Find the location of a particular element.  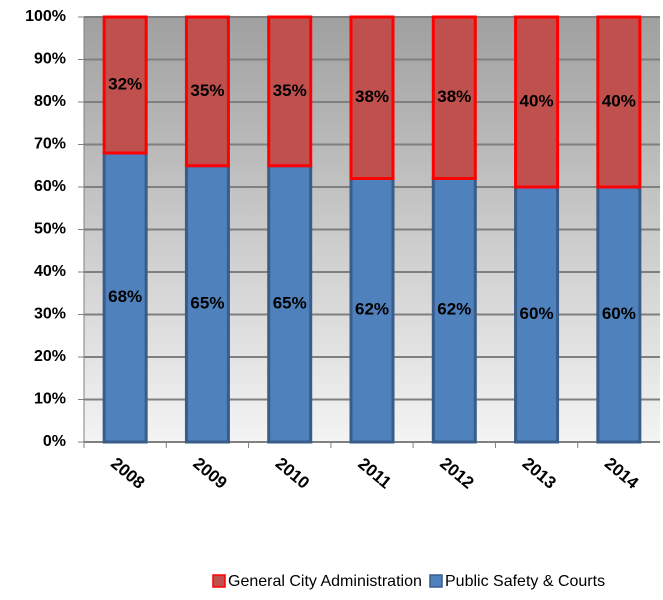

x-tick-label: 2014 is located at coordinates (622, 473).